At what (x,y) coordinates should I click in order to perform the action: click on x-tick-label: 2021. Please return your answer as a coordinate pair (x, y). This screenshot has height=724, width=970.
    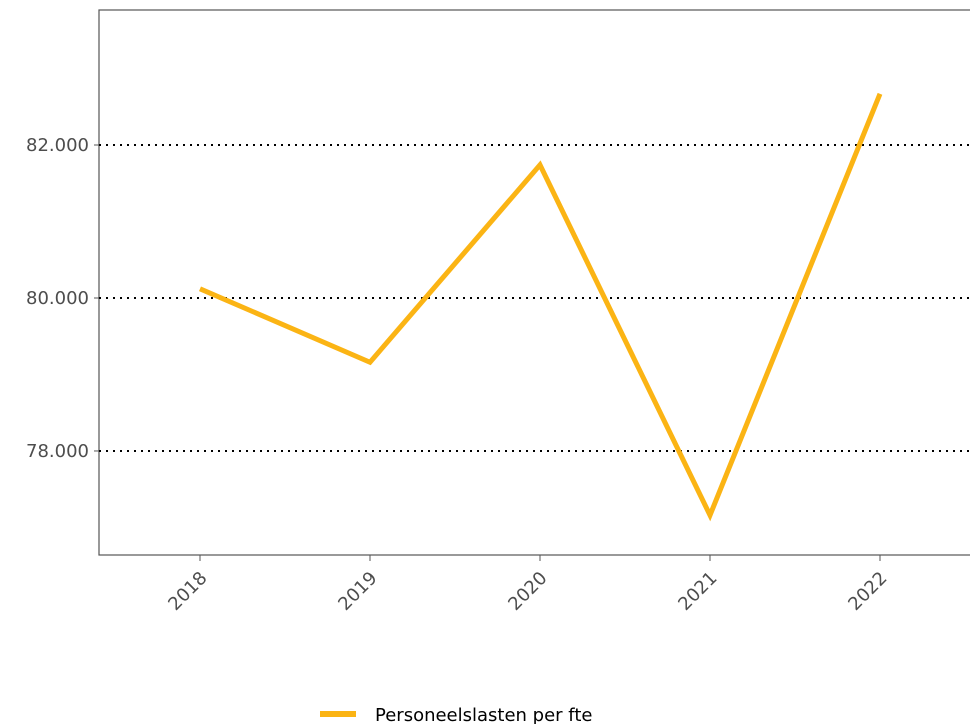
    Looking at the image, I should click on (697, 591).